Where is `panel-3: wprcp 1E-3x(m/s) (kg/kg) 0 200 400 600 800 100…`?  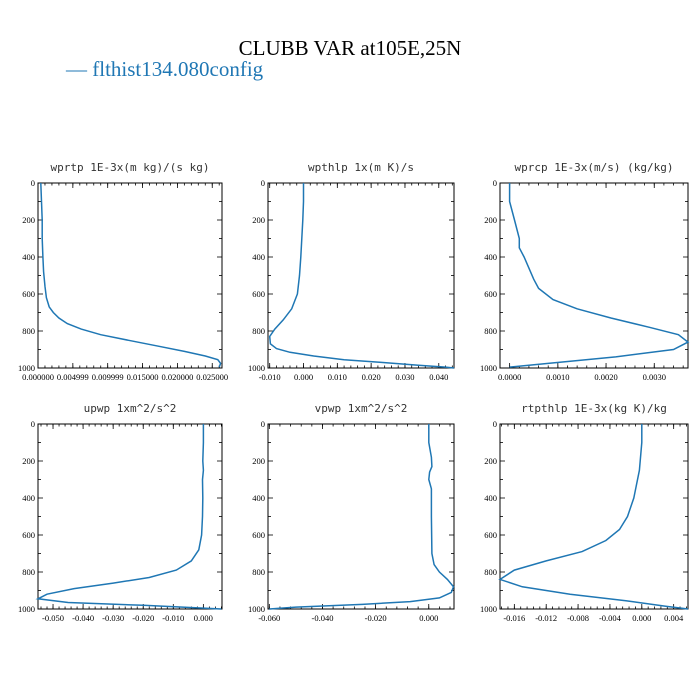 panel-3: wprcp 1E-3x(m/s) (kg/kg) 0 200 400 600 800 100… is located at coordinates (585, 271).